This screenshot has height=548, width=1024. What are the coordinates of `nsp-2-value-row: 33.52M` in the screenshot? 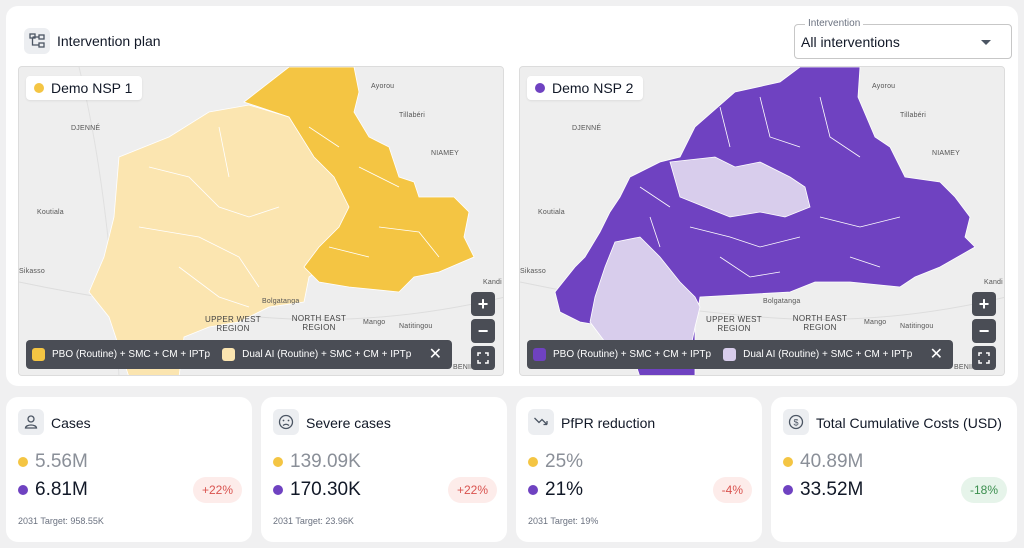 It's located at (823, 490).